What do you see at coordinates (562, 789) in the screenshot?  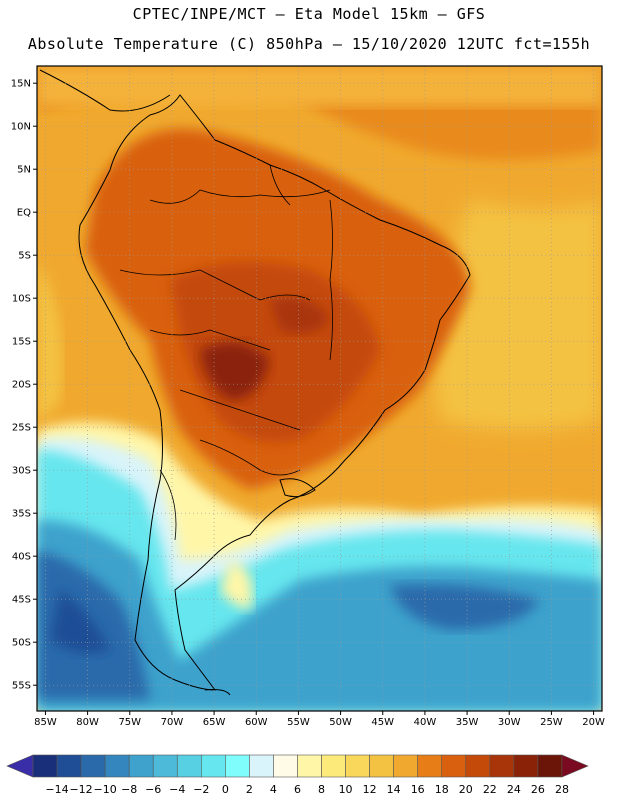 I see `colorbar-label: 28` at bounding box center [562, 789].